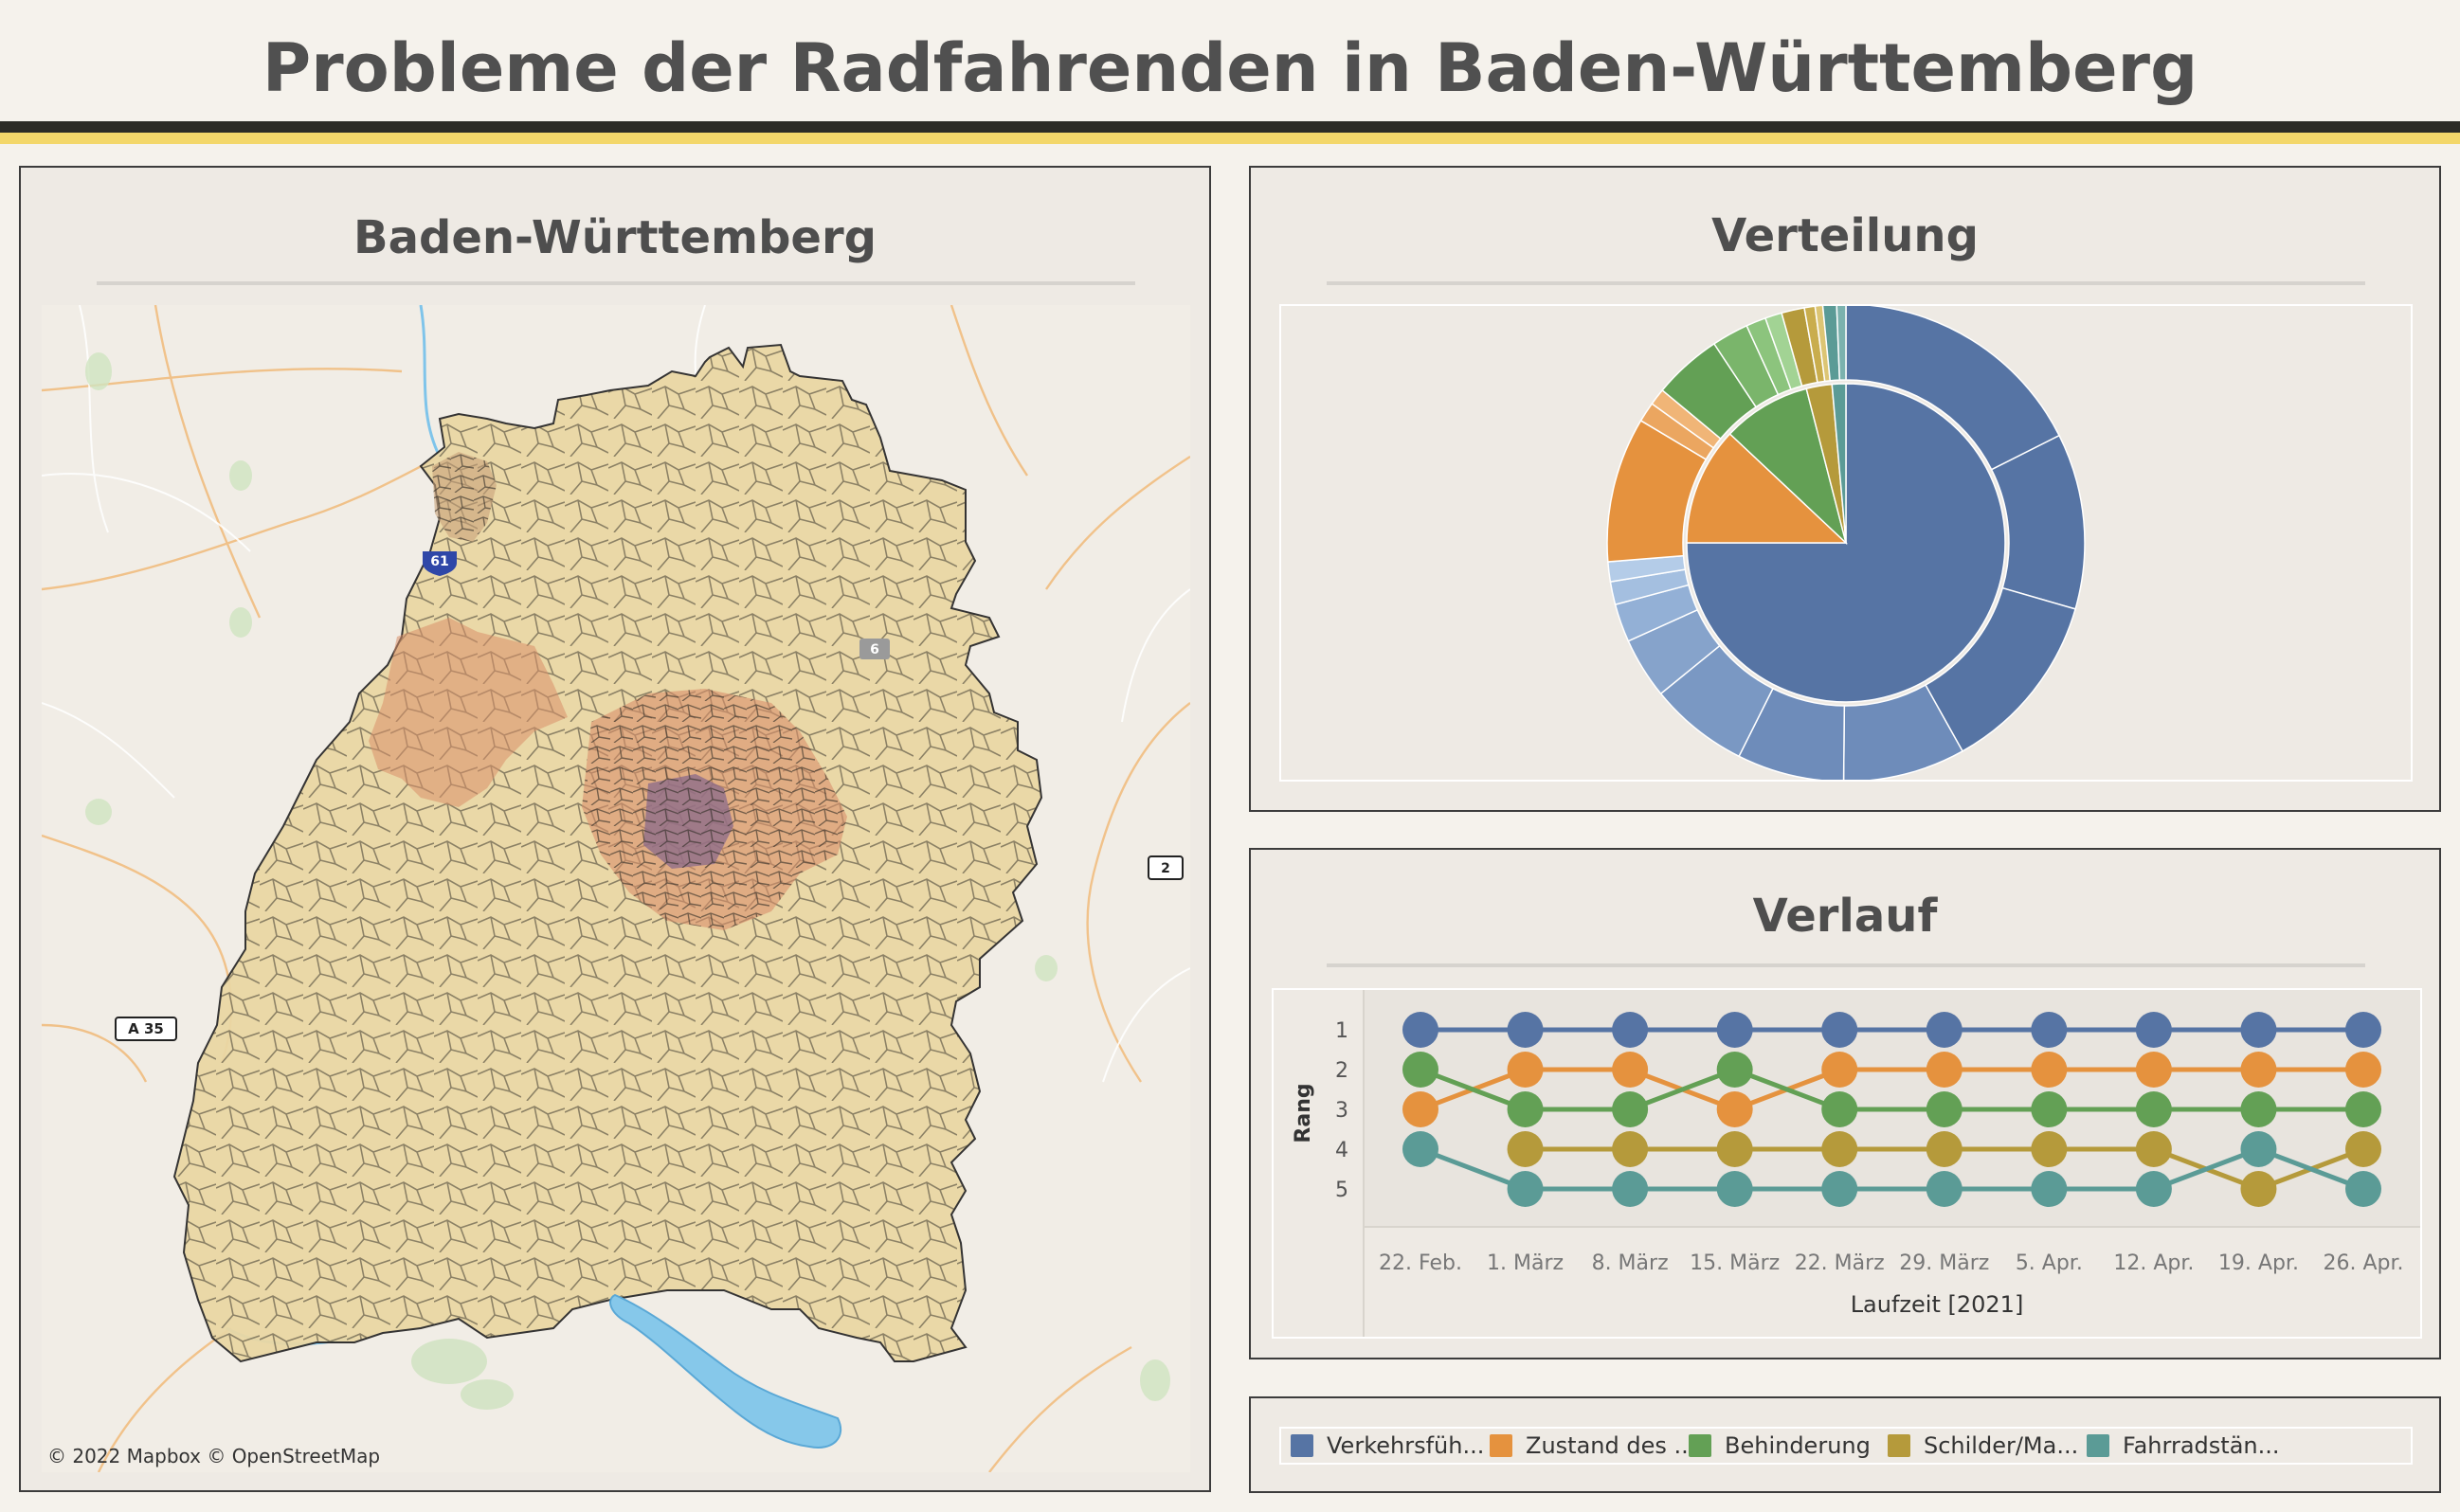  What do you see at coordinates (1230, 138) in the screenshot?
I see `title-divider-yellow` at bounding box center [1230, 138].